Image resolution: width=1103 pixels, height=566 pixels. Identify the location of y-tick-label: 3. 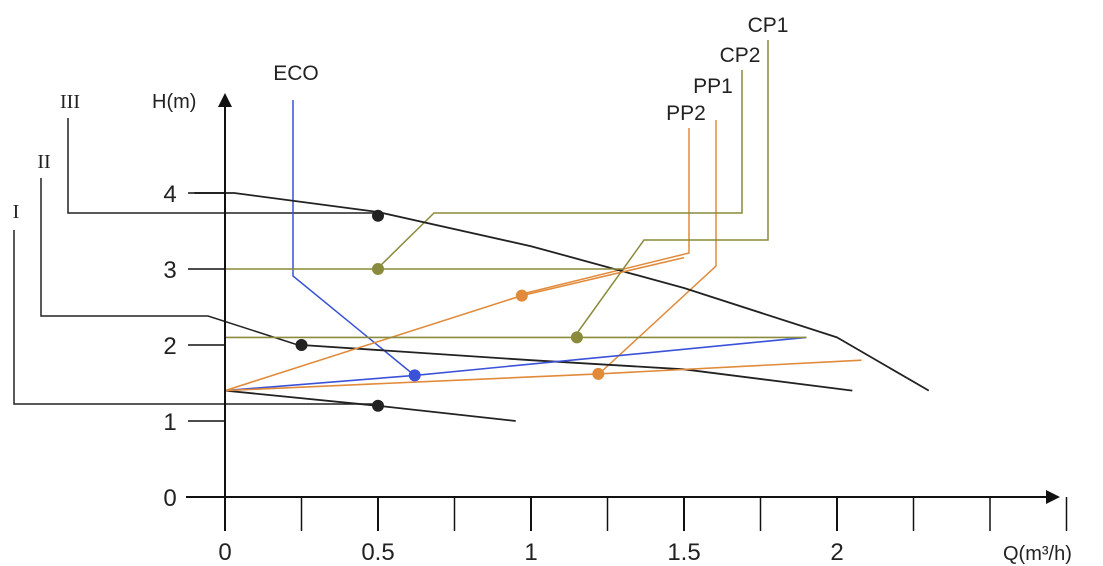
(169, 270).